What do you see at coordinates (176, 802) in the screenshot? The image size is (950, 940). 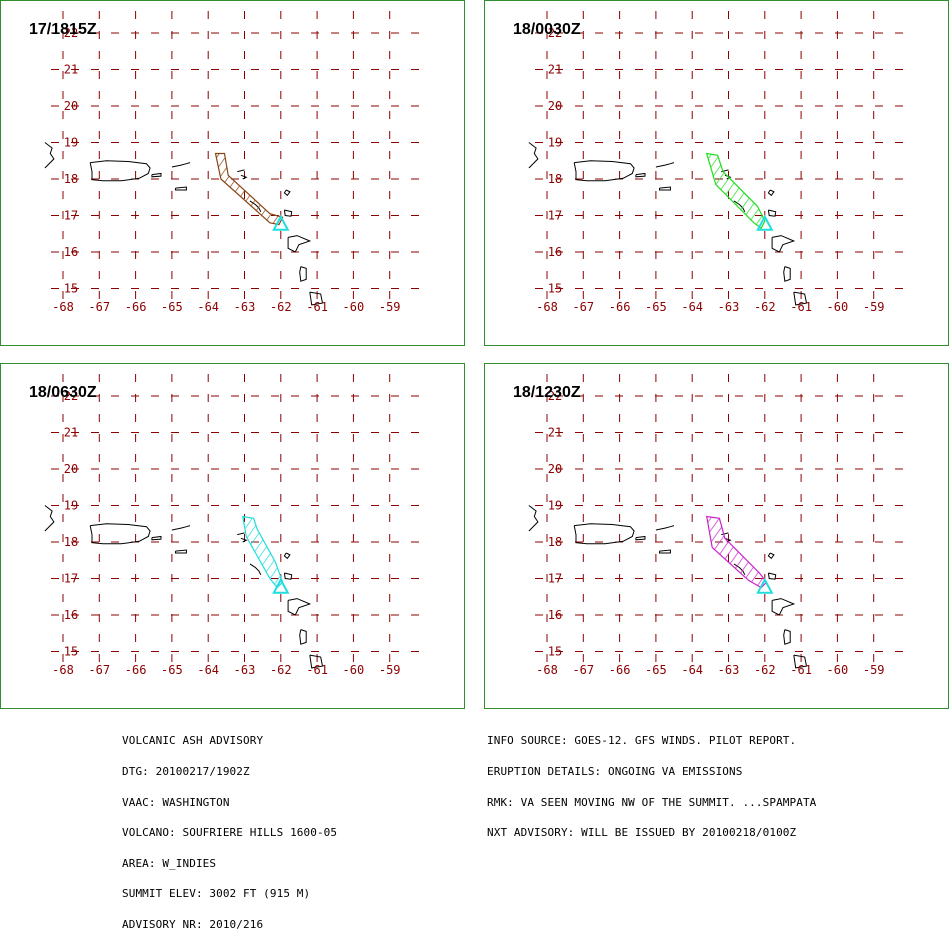 I see `advisory-line: VAAC: WASHINGTON` at bounding box center [176, 802].